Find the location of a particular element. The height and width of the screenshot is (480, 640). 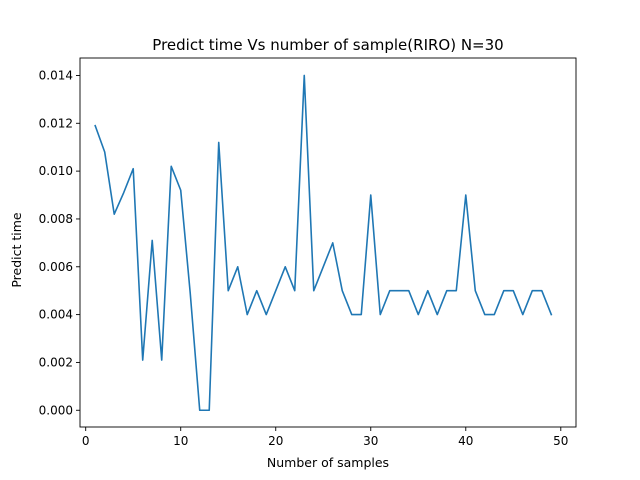

x-tick-label: 30 is located at coordinates (370, 441).